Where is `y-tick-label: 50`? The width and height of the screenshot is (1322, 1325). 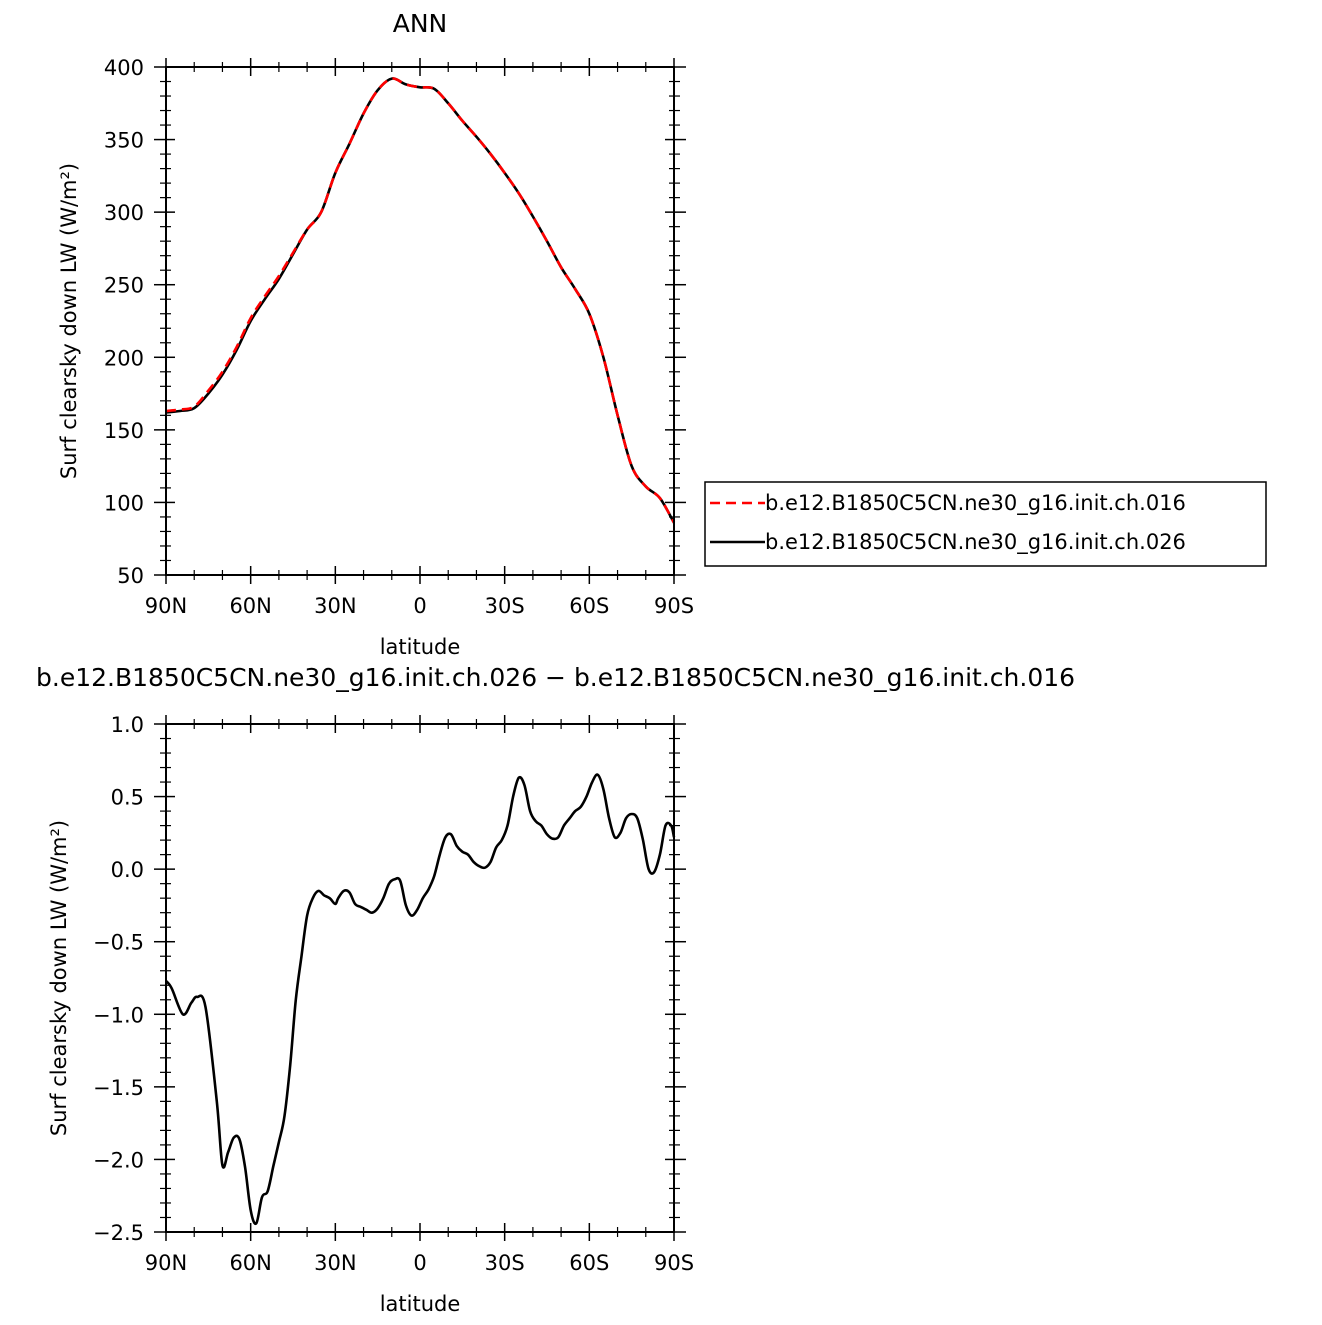
y-tick-label: 50 is located at coordinates (130, 576).